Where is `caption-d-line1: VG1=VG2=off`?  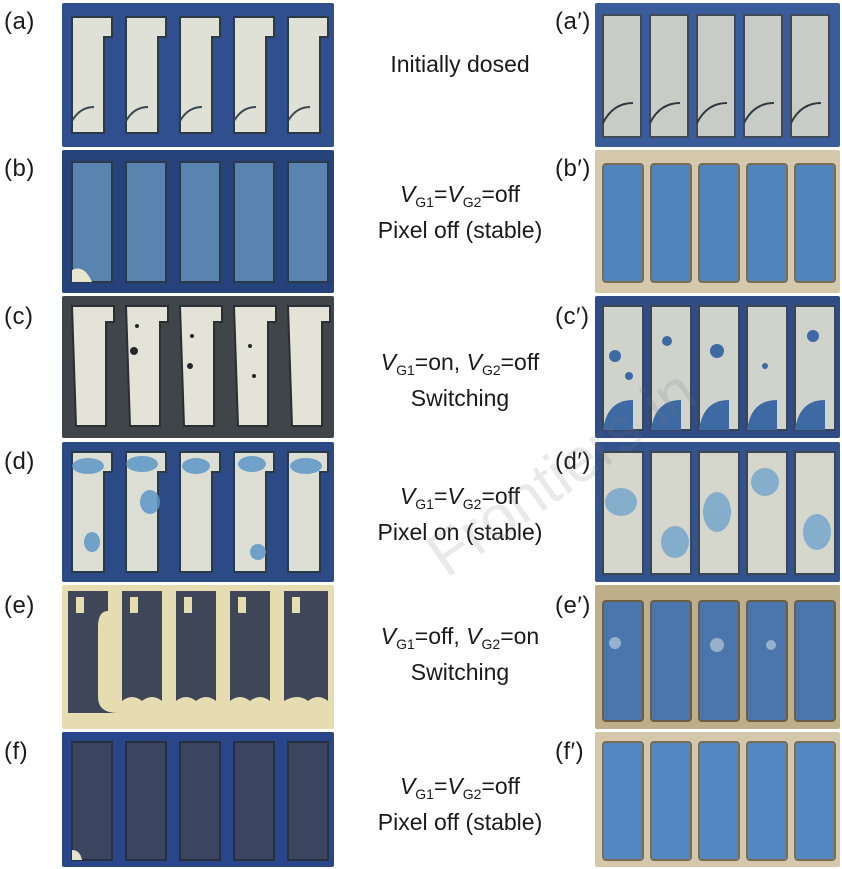 caption-d-line1: VG1=VG2=off is located at coordinates (460, 497).